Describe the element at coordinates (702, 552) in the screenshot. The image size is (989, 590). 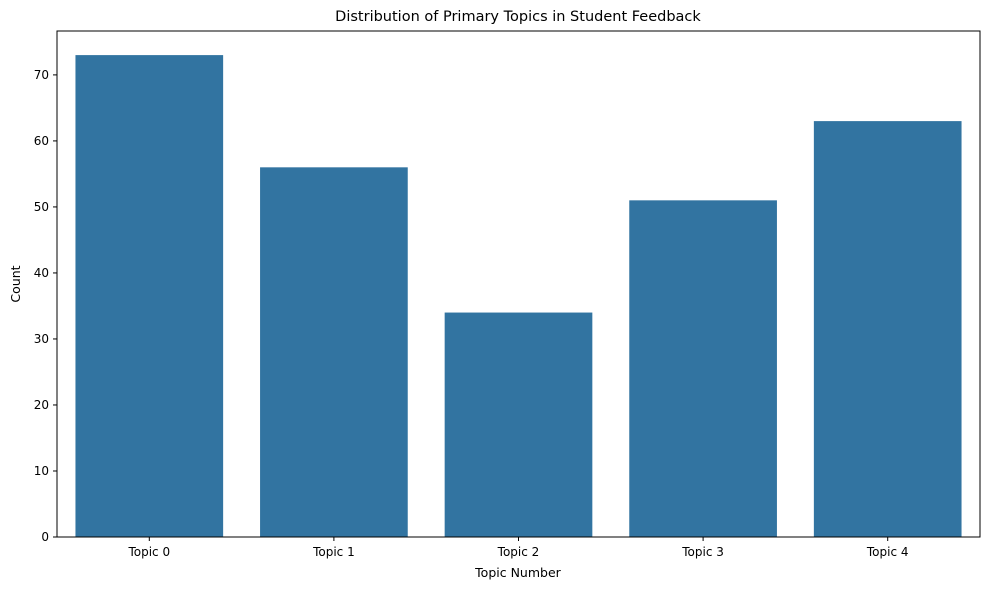
I see `x-tick-label: Topic 3` at that location.